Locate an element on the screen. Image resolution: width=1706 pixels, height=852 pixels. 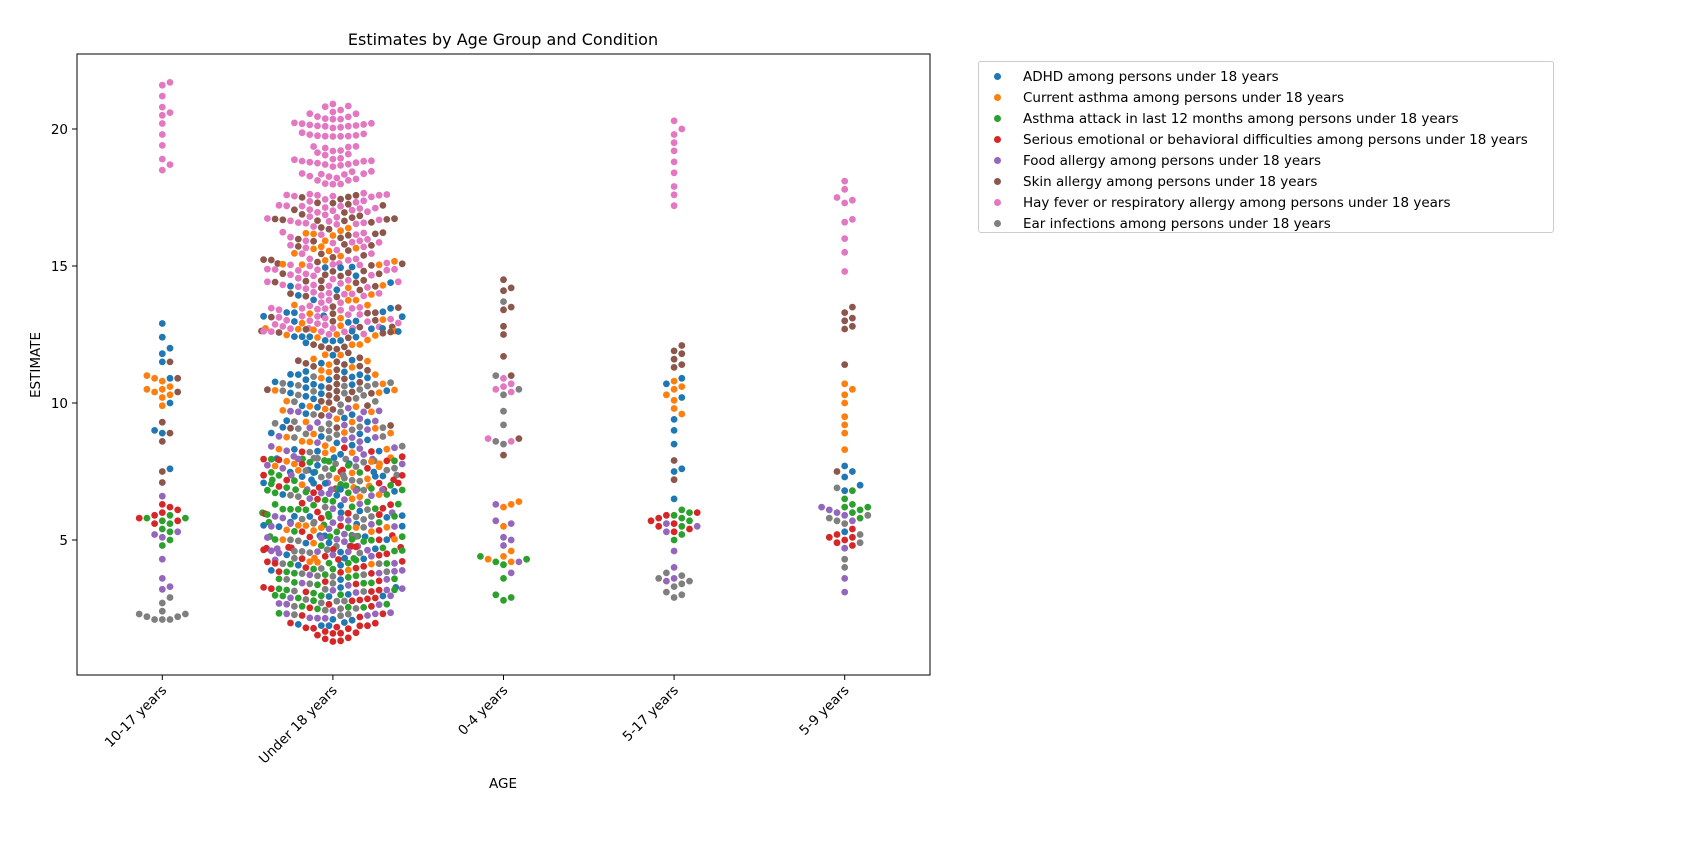
y-tick-label: 10 is located at coordinates (59, 404).